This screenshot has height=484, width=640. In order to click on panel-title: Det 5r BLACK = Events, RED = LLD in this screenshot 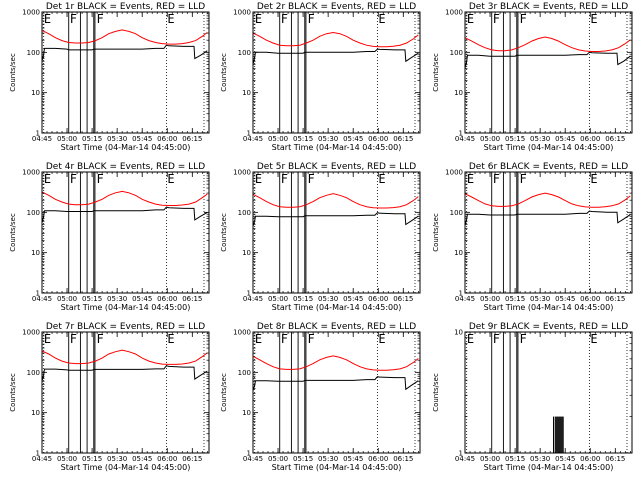, I will do `click(336, 167)`.